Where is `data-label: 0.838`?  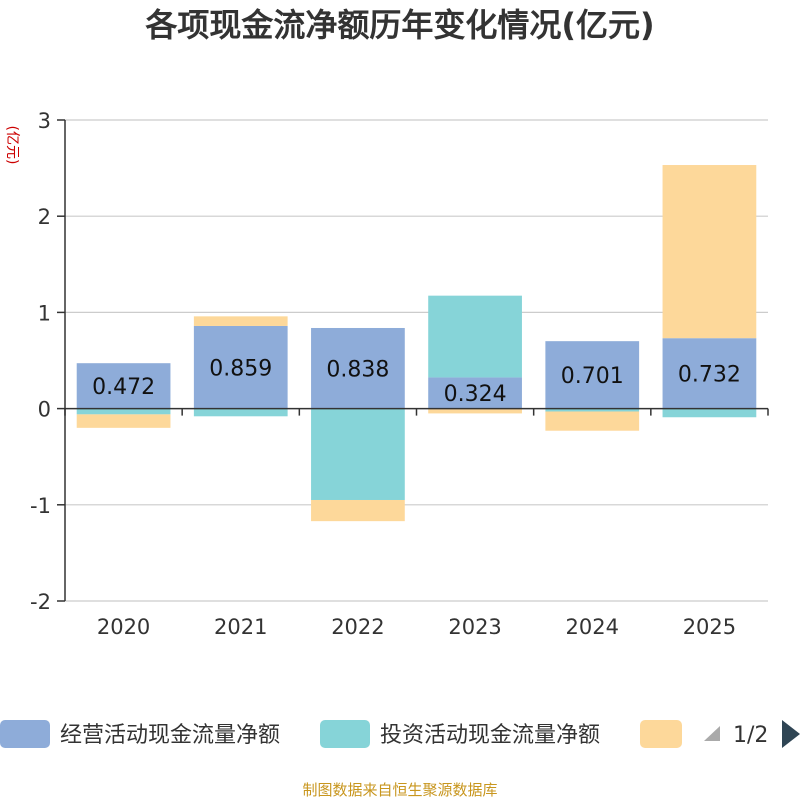 data-label: 0.838 is located at coordinates (357, 369).